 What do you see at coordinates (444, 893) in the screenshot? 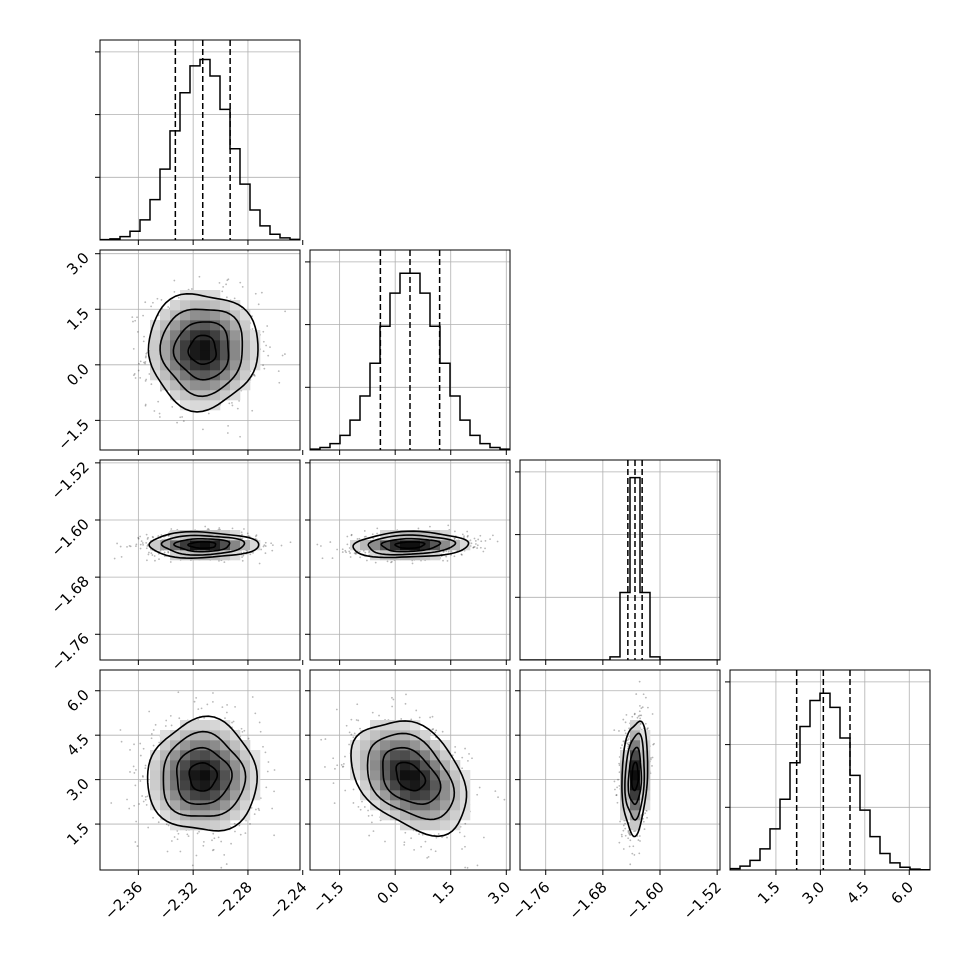
I see `x-tick-label-1-2: 1.5` at bounding box center [444, 893].